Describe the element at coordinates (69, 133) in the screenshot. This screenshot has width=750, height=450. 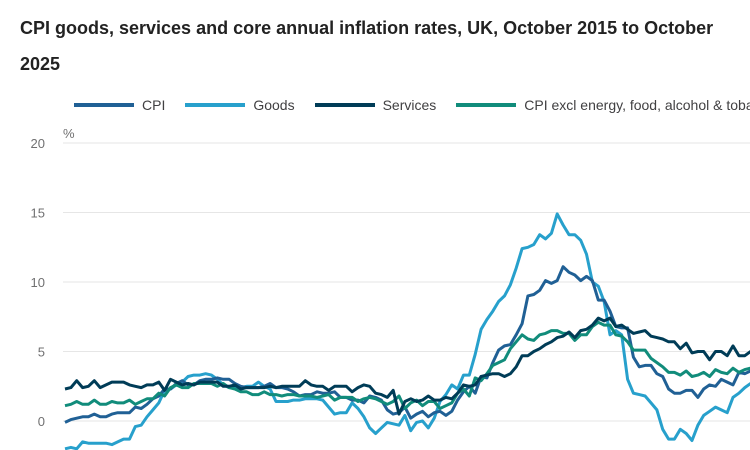
I see `y-axis-label: %` at that location.